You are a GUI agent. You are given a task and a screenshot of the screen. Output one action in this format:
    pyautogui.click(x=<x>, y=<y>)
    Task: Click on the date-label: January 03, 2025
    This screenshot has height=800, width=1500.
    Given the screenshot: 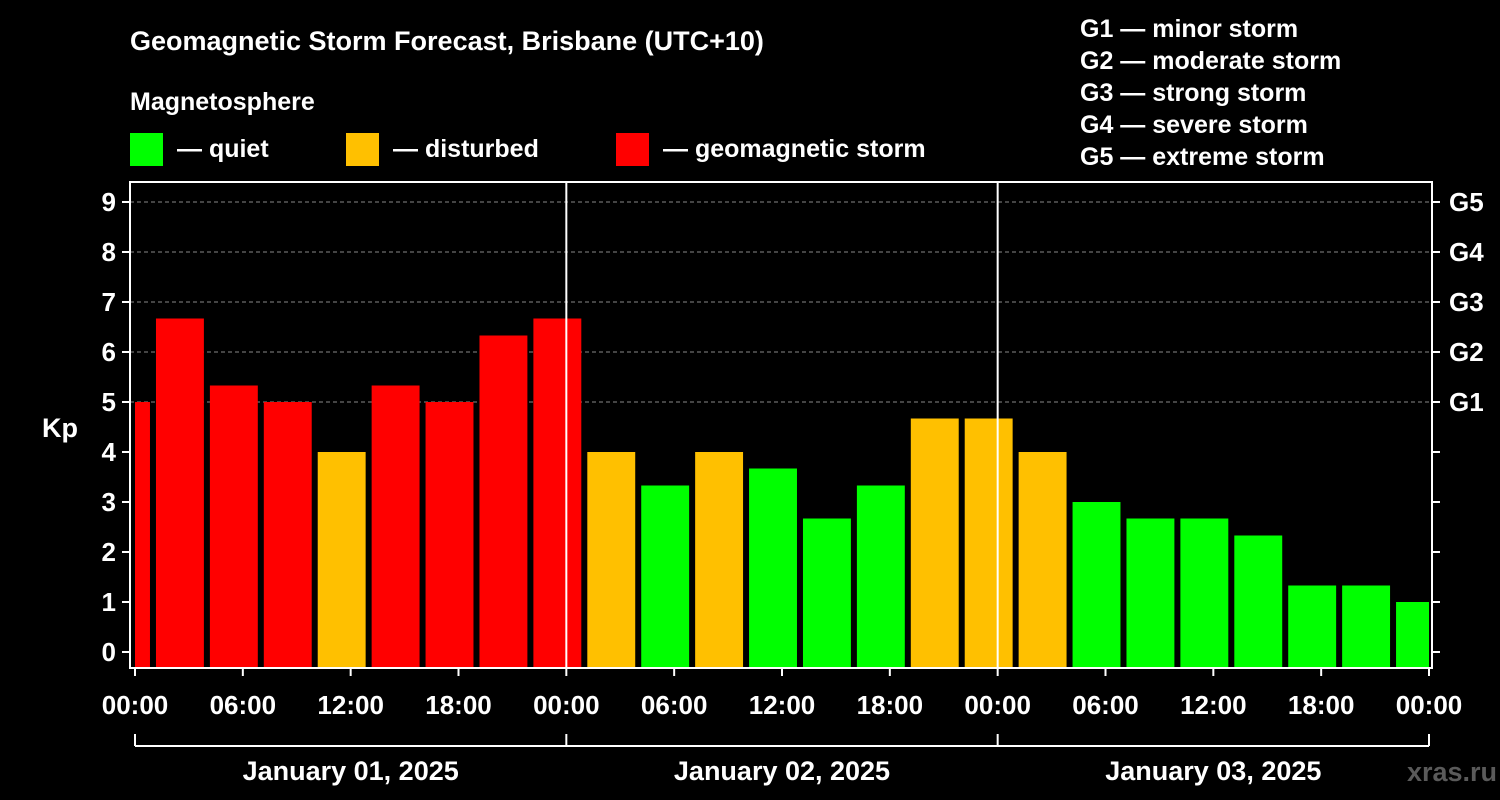 What is the action you would take?
    pyautogui.click(x=1213, y=771)
    